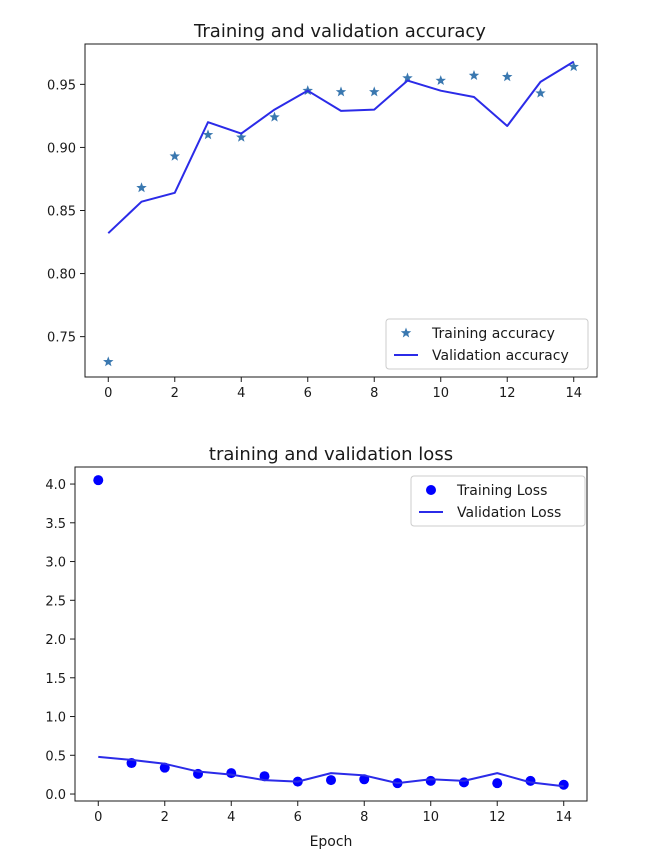 The width and height of the screenshot is (650, 860). I want to click on legend-label: Training accuracy, so click(493, 334).